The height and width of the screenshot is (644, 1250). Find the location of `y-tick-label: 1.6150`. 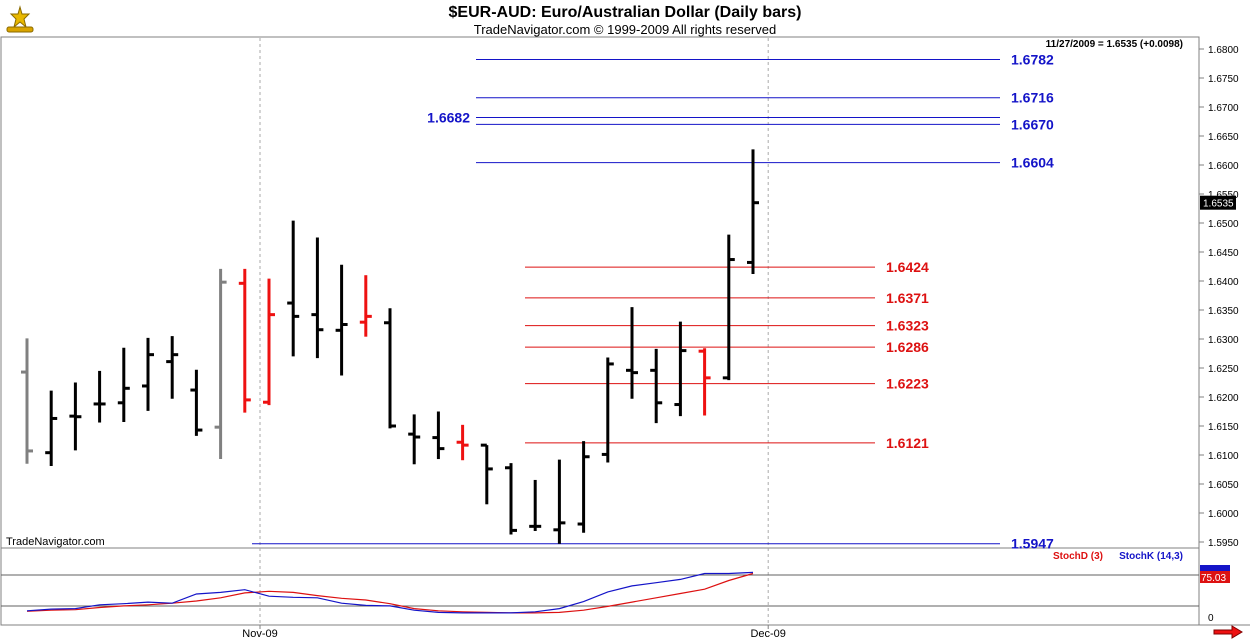

y-tick-label: 1.6150 is located at coordinates (1223, 427).